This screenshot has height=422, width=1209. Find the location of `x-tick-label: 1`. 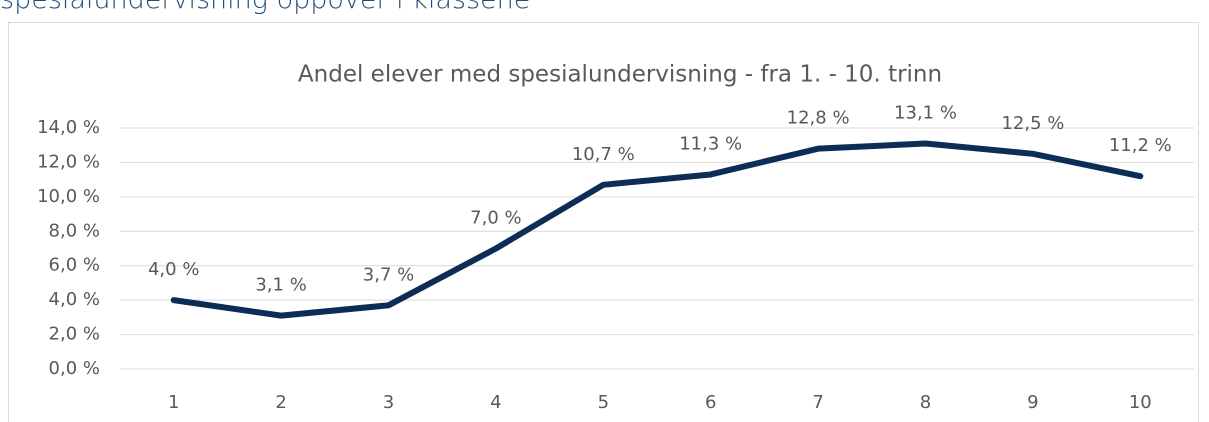

x-tick-label: 1 is located at coordinates (173, 402).